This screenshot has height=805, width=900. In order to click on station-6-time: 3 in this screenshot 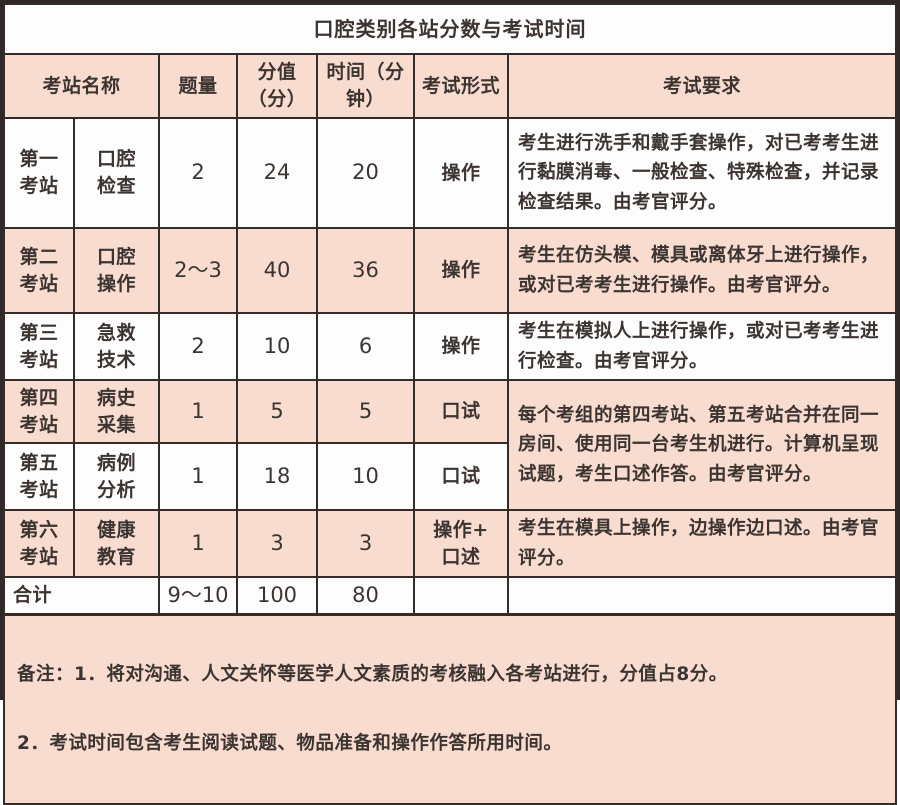, I will do `click(365, 544)`.